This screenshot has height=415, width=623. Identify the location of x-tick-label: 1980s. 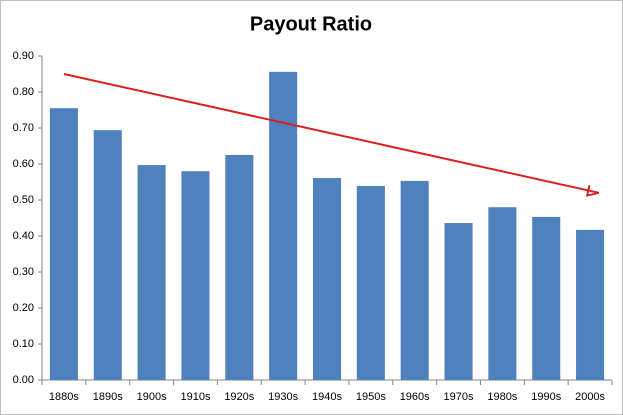
(502, 397).